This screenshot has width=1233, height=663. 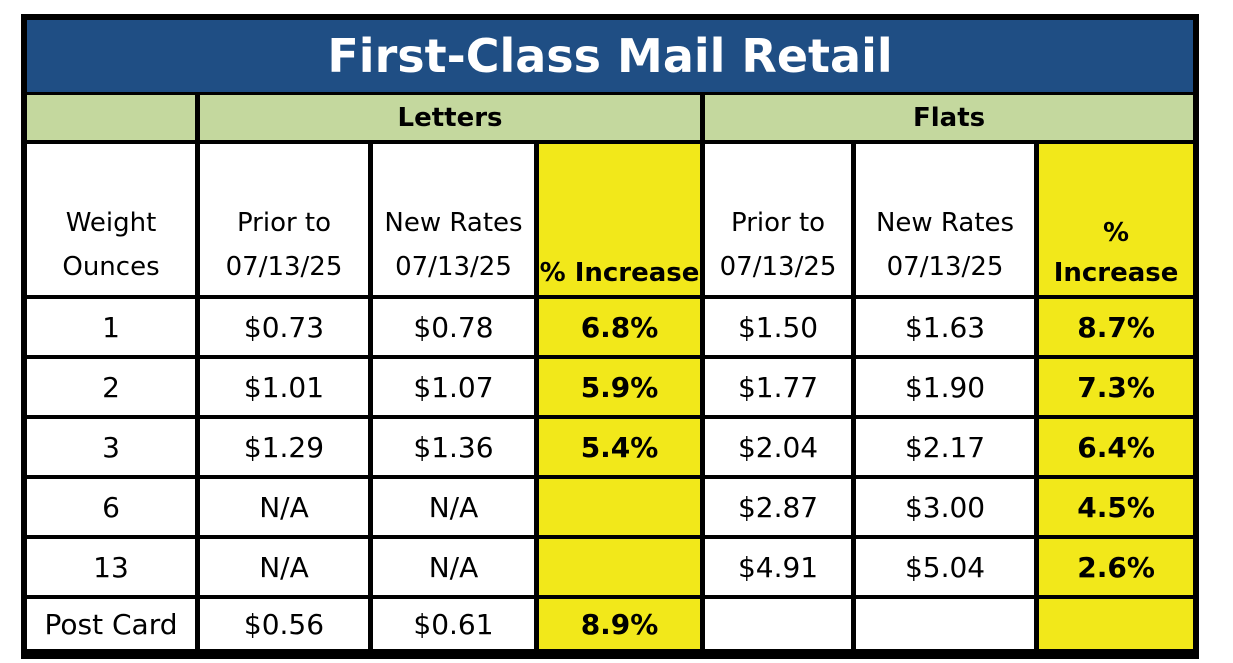 I want to click on cell-weight: 3, so click(x=113, y=449).